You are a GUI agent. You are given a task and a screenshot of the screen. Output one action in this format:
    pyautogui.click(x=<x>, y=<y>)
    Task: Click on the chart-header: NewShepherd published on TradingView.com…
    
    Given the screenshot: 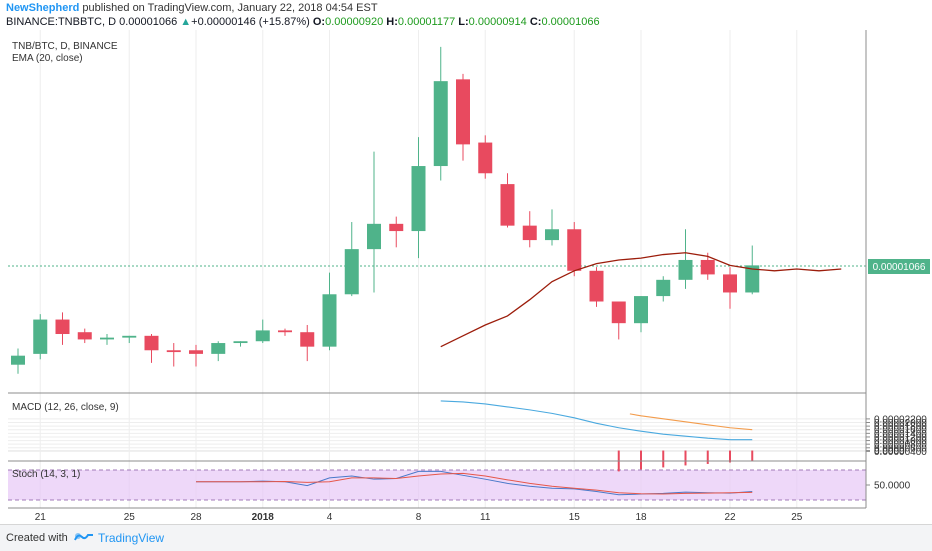 What is the action you would take?
    pyautogui.click(x=466, y=15)
    